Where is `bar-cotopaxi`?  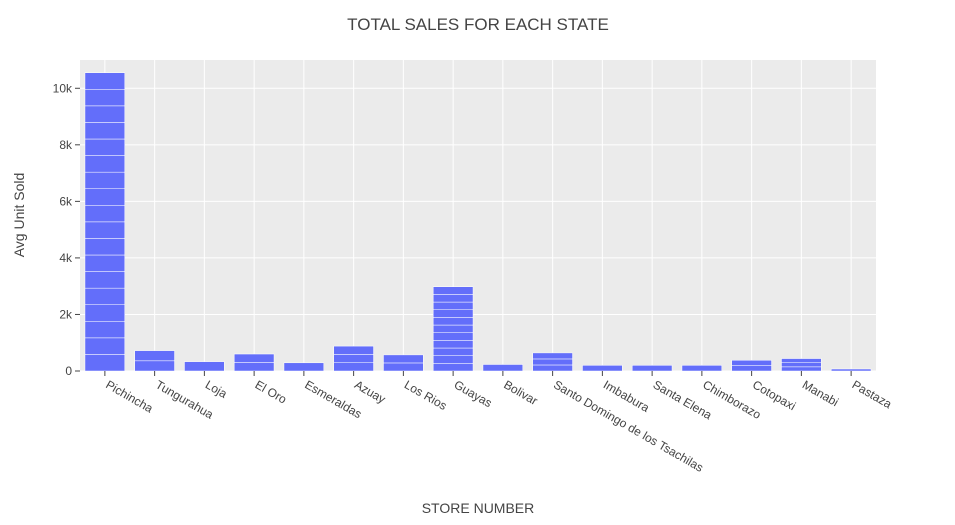
bar-cotopaxi is located at coordinates (751, 366).